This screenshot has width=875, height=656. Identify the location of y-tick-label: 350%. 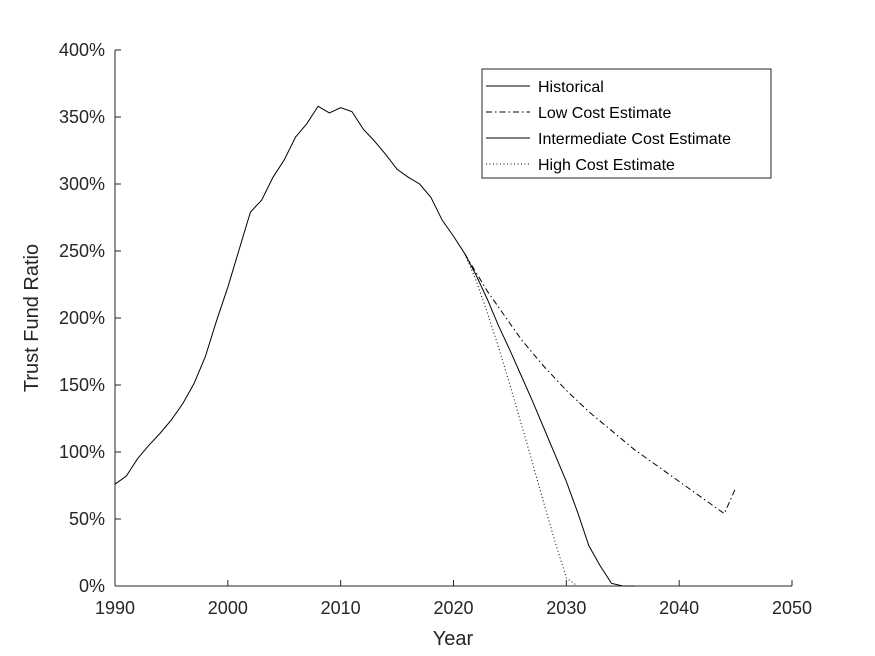
(82, 117).